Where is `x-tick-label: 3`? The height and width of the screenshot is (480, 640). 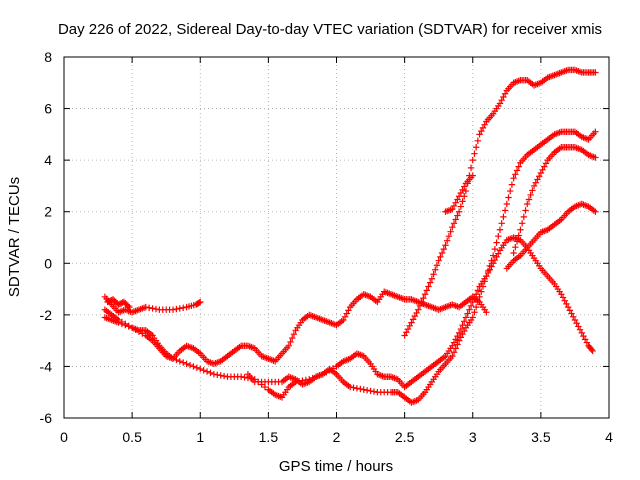 x-tick-label: 3 is located at coordinates (473, 437).